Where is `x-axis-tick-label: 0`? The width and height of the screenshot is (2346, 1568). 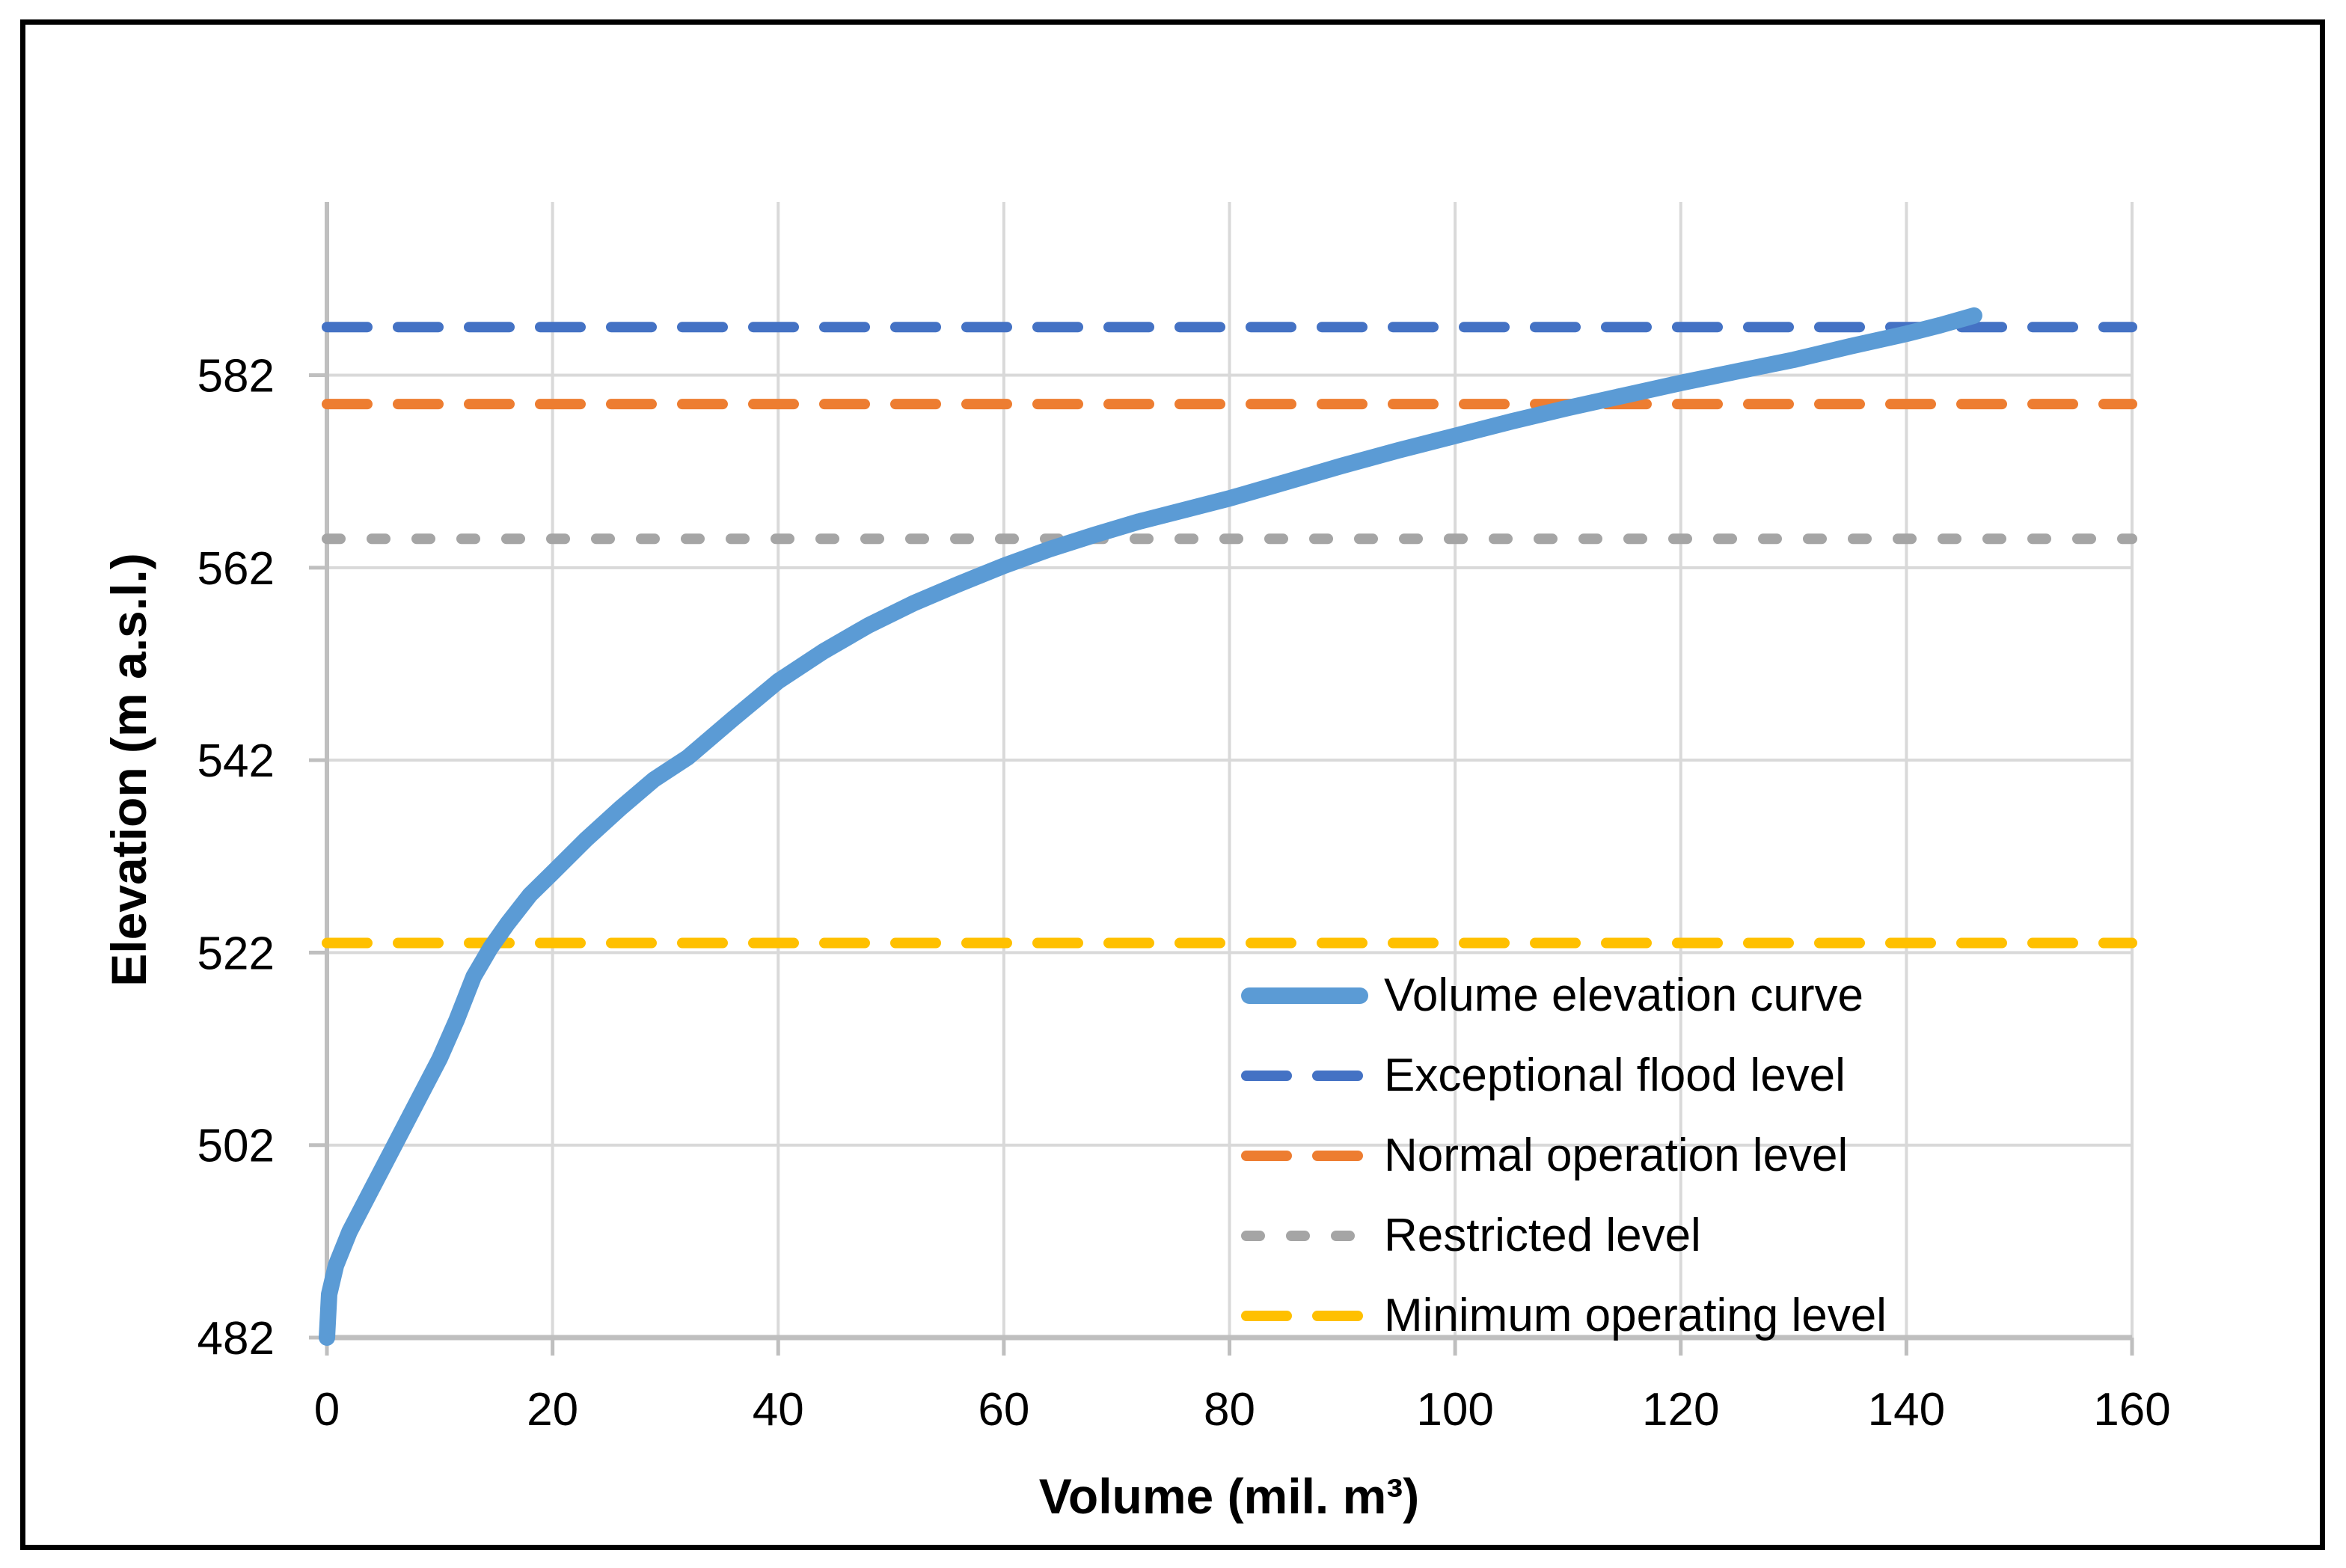 x-axis-tick-label: 0 is located at coordinates (327, 1410).